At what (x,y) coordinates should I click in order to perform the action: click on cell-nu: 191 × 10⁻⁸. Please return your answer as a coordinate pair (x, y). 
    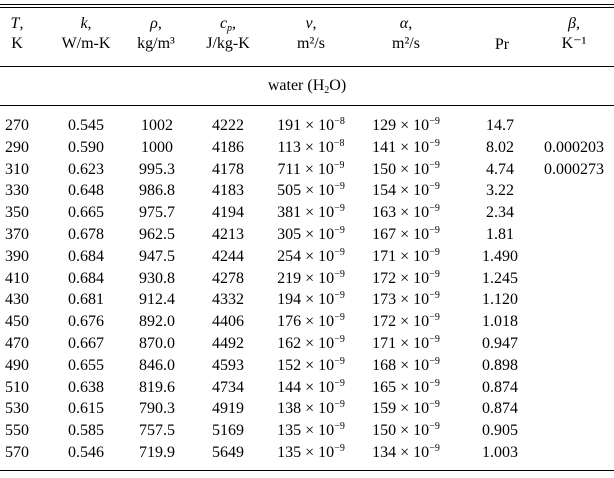
    Looking at the image, I should click on (311, 125).